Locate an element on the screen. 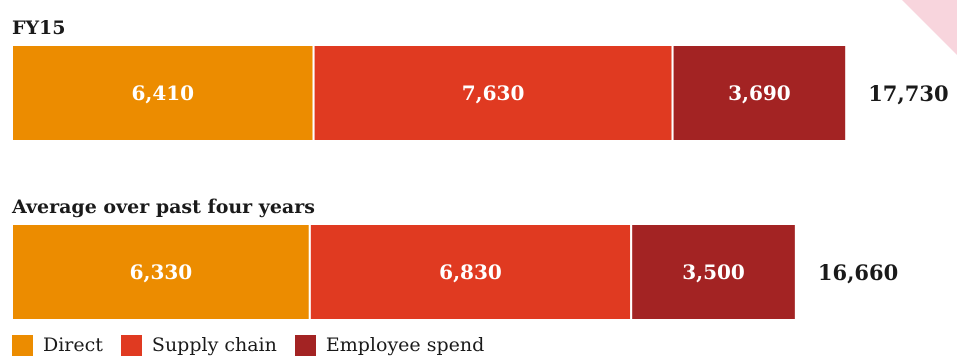  legend-item-employee-spend: Employee spend is located at coordinates (389, 345).